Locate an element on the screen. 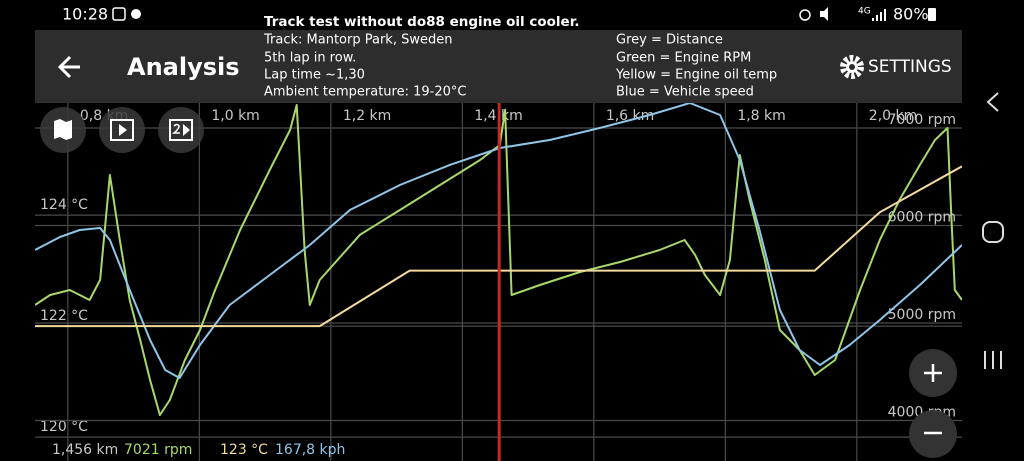  settings-button: SETTINGS is located at coordinates (896, 67).